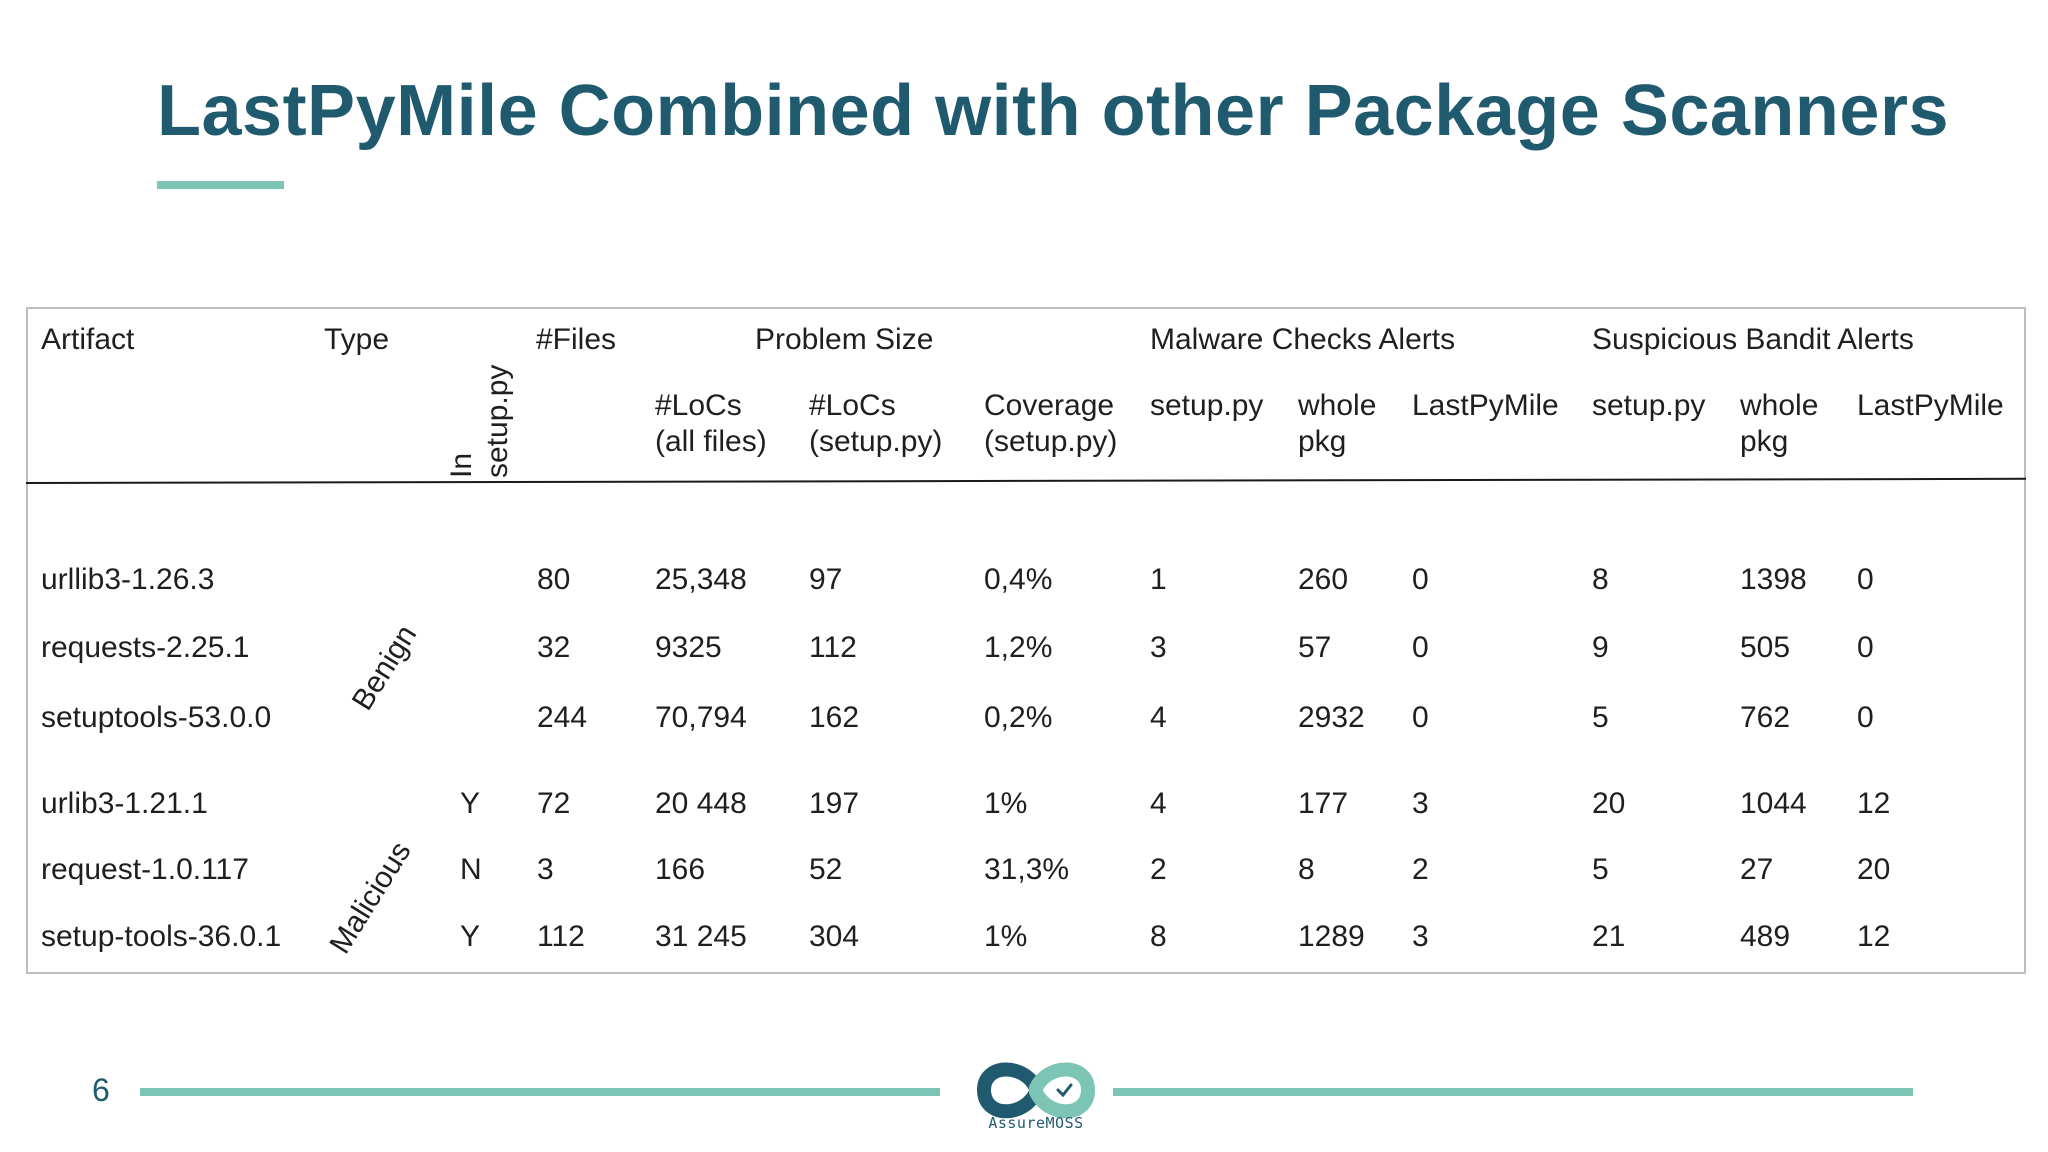 Image resolution: width=2048 pixels, height=1152 pixels. Describe the element at coordinates (561, 936) in the screenshot. I see `cell-files: 112` at that location.